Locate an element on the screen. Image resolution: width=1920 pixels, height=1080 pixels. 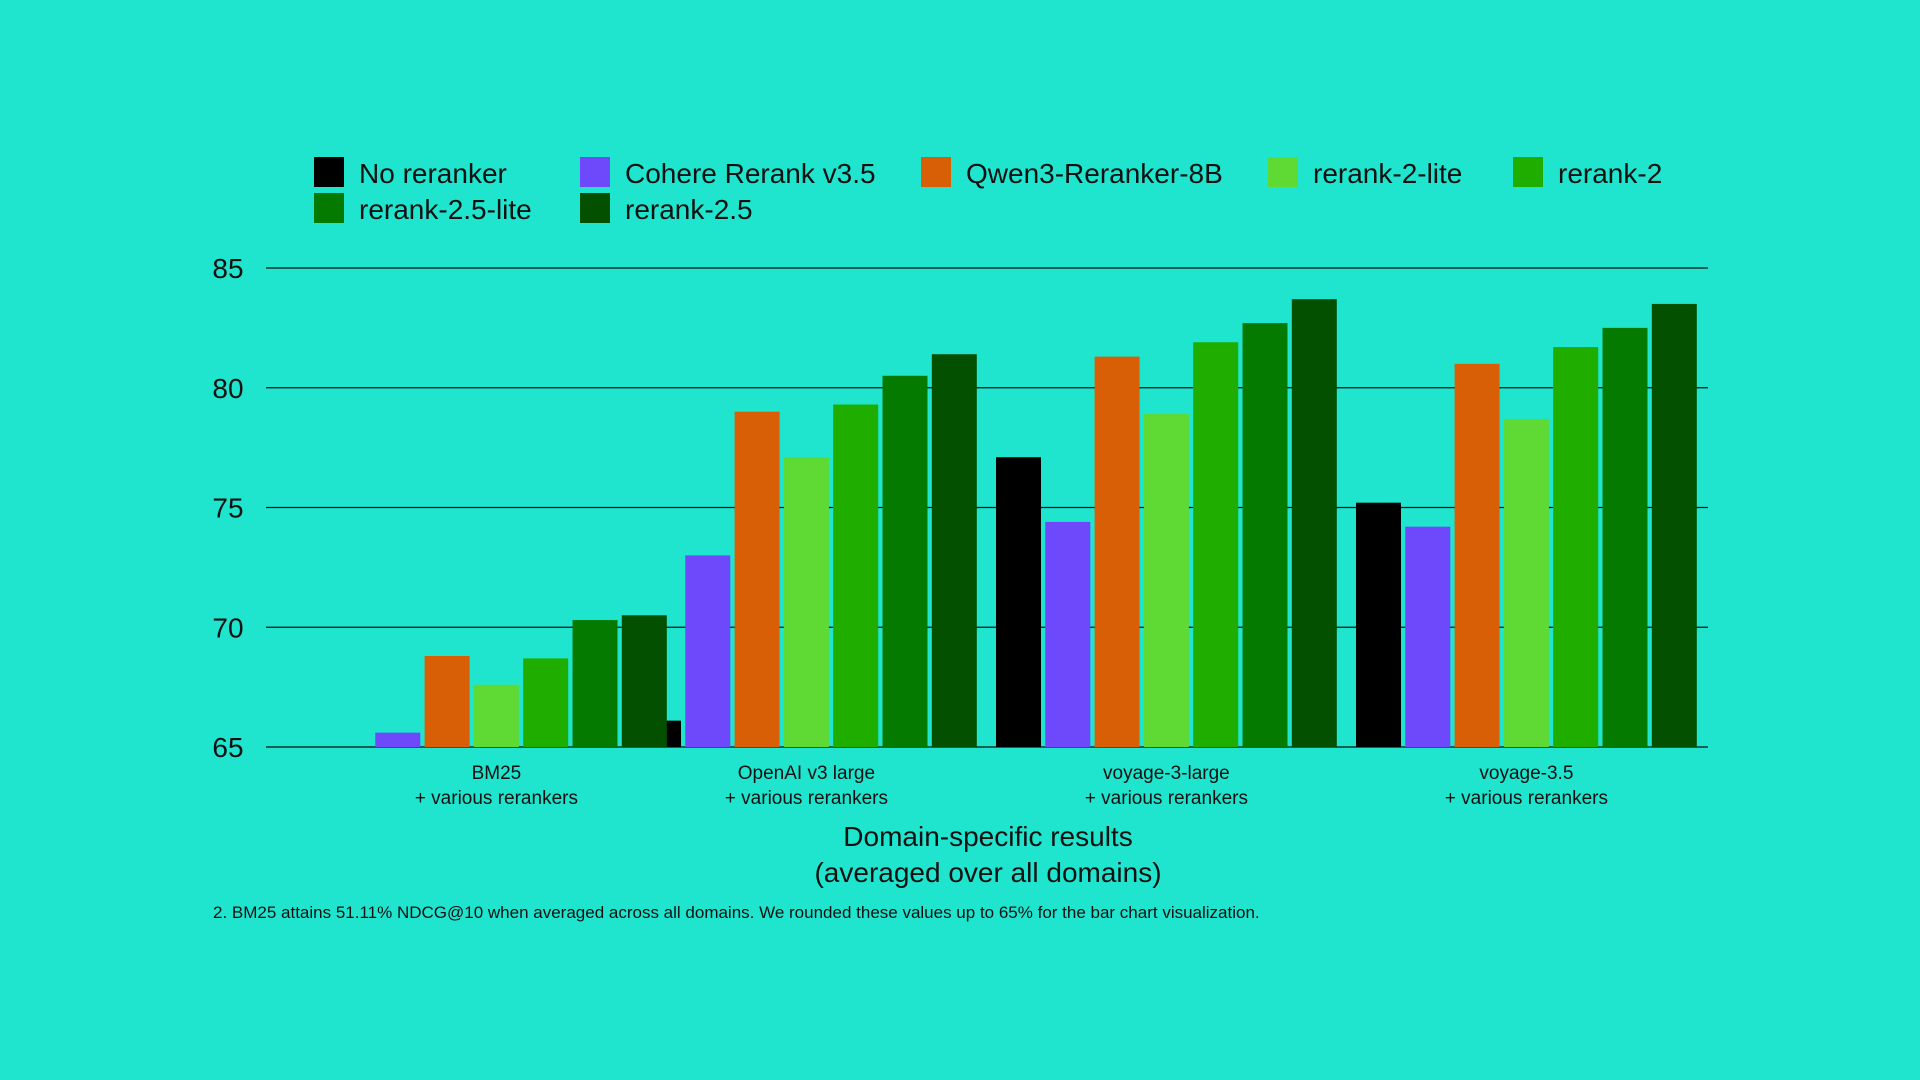
x-tick-label: voyage-3.5 is located at coordinates (1526, 773).